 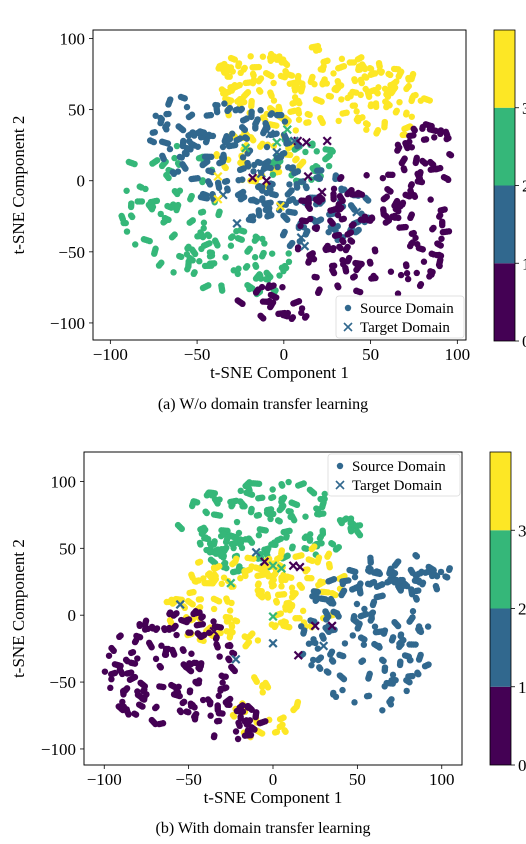 I want to click on x-tick-label: −50, so click(x=197, y=354).